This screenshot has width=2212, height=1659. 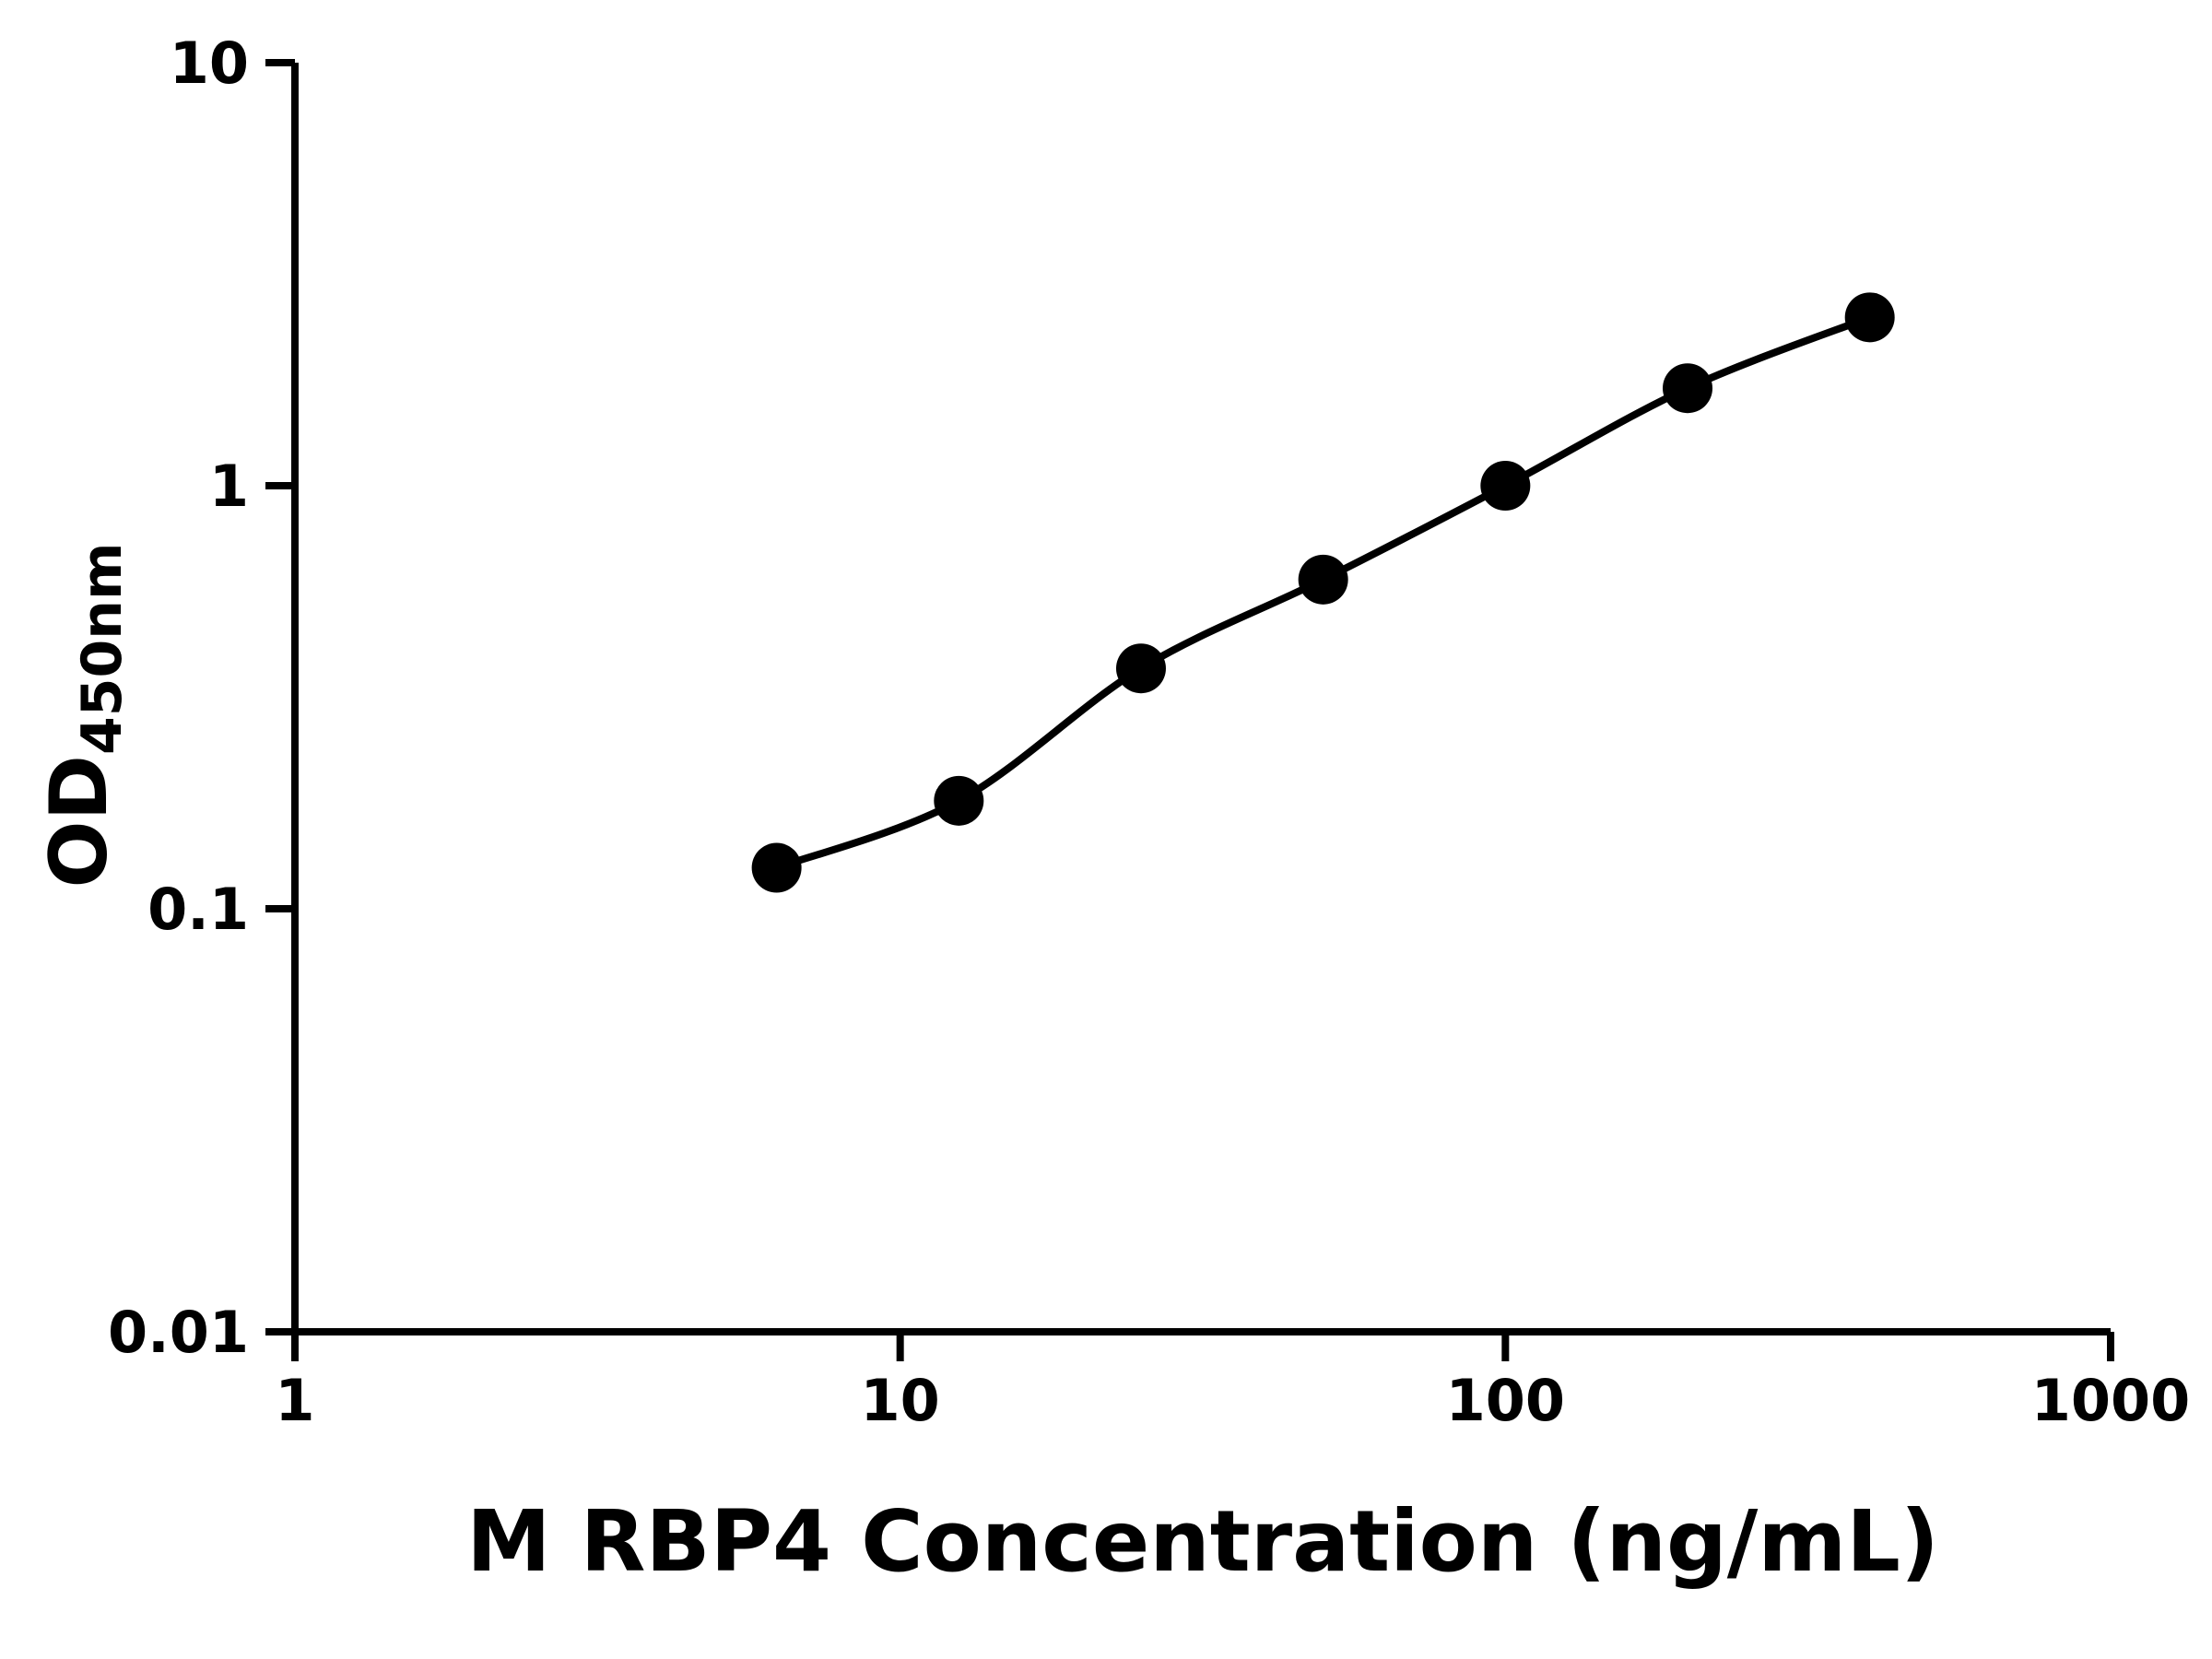 What do you see at coordinates (2111, 1400) in the screenshot?
I see `x-tick-label: 1000` at bounding box center [2111, 1400].